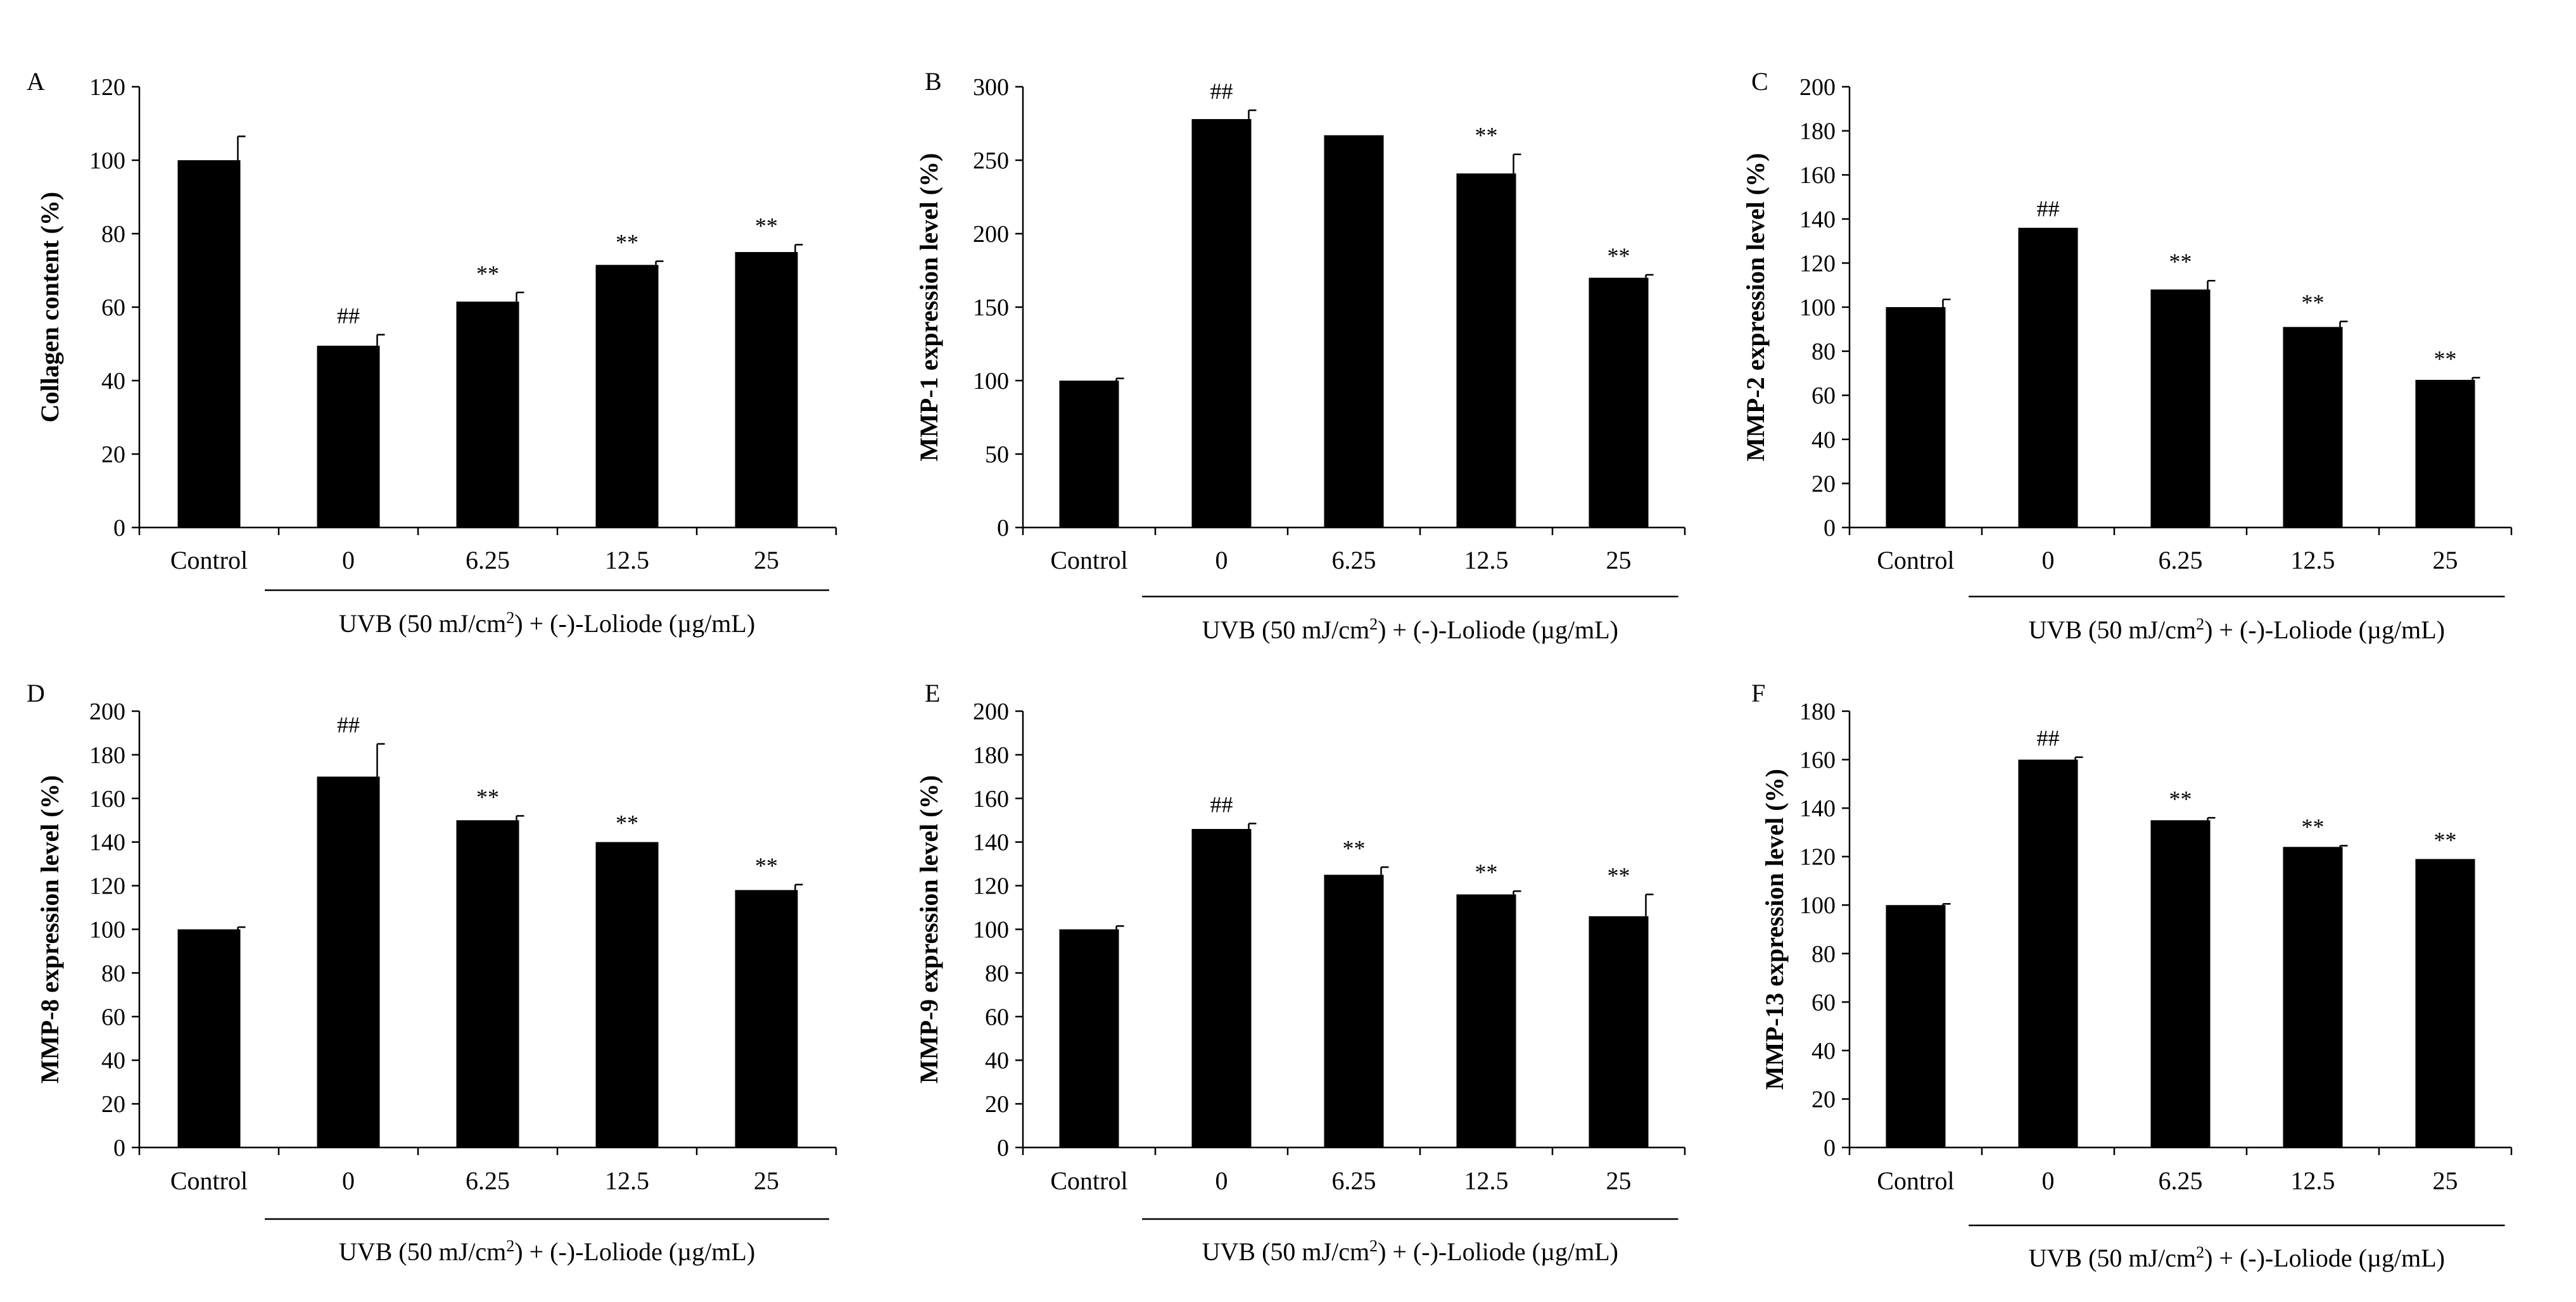 This screenshot has width=2576, height=1302. What do you see at coordinates (209, 1180) in the screenshot?
I see `x-tick-label-d-0: Control` at bounding box center [209, 1180].